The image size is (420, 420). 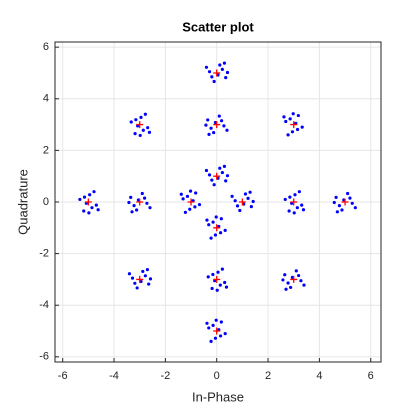 What do you see at coordinates (319, 376) in the screenshot?
I see `x-tick-label: 4` at bounding box center [319, 376].